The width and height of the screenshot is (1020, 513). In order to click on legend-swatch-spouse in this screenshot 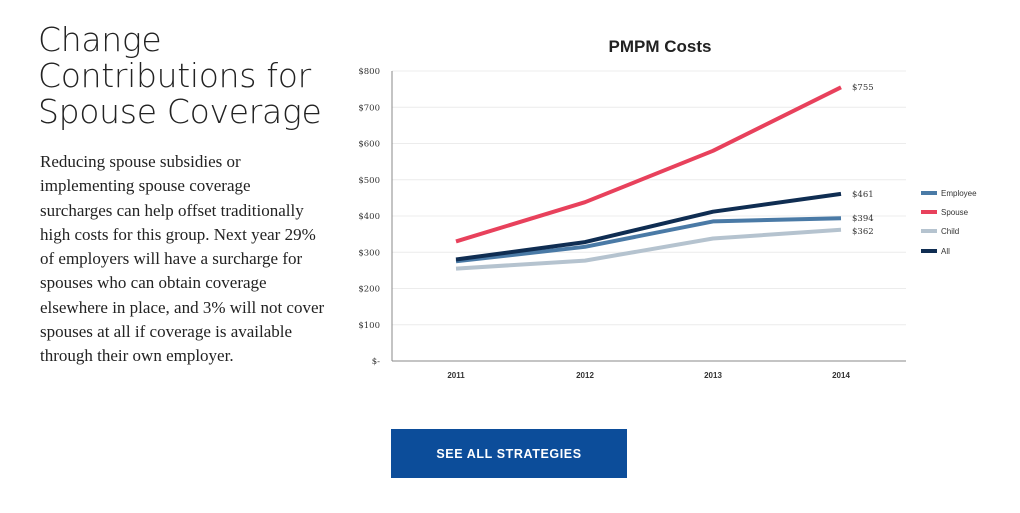, I will do `click(929, 212)`.